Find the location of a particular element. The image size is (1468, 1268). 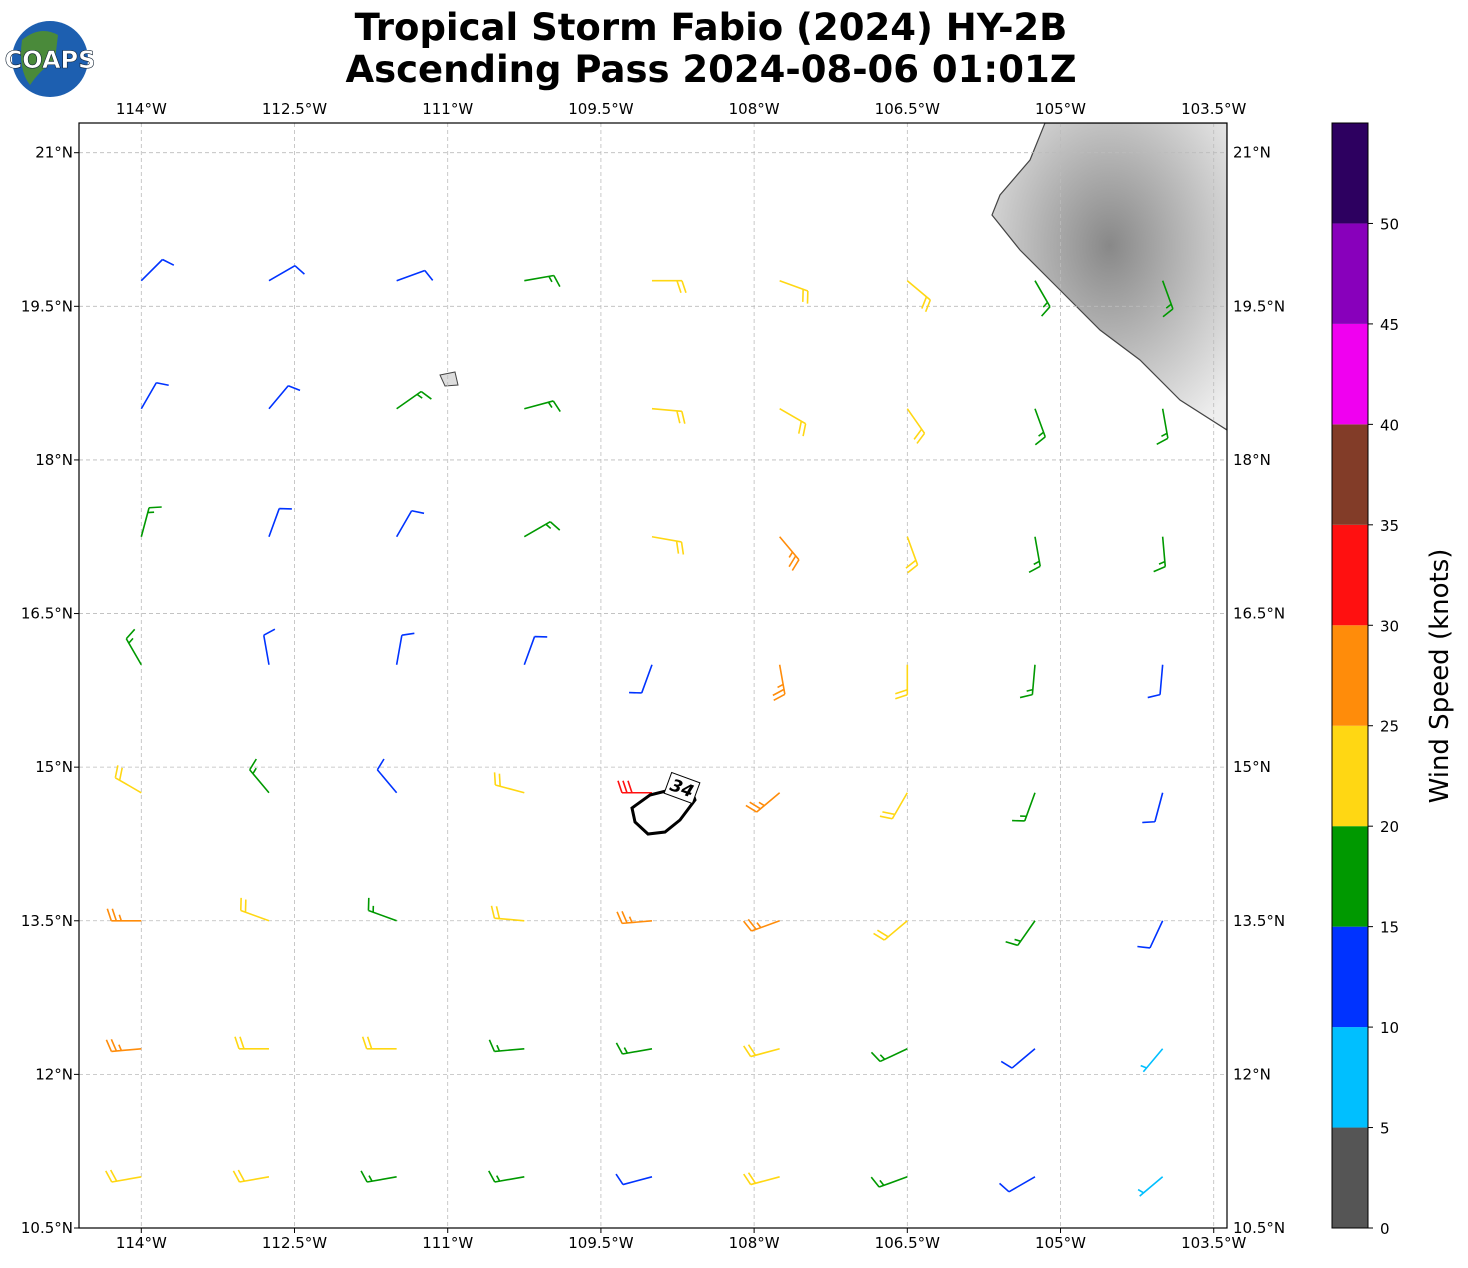

y-tick-label: 21°N is located at coordinates (54, 153).